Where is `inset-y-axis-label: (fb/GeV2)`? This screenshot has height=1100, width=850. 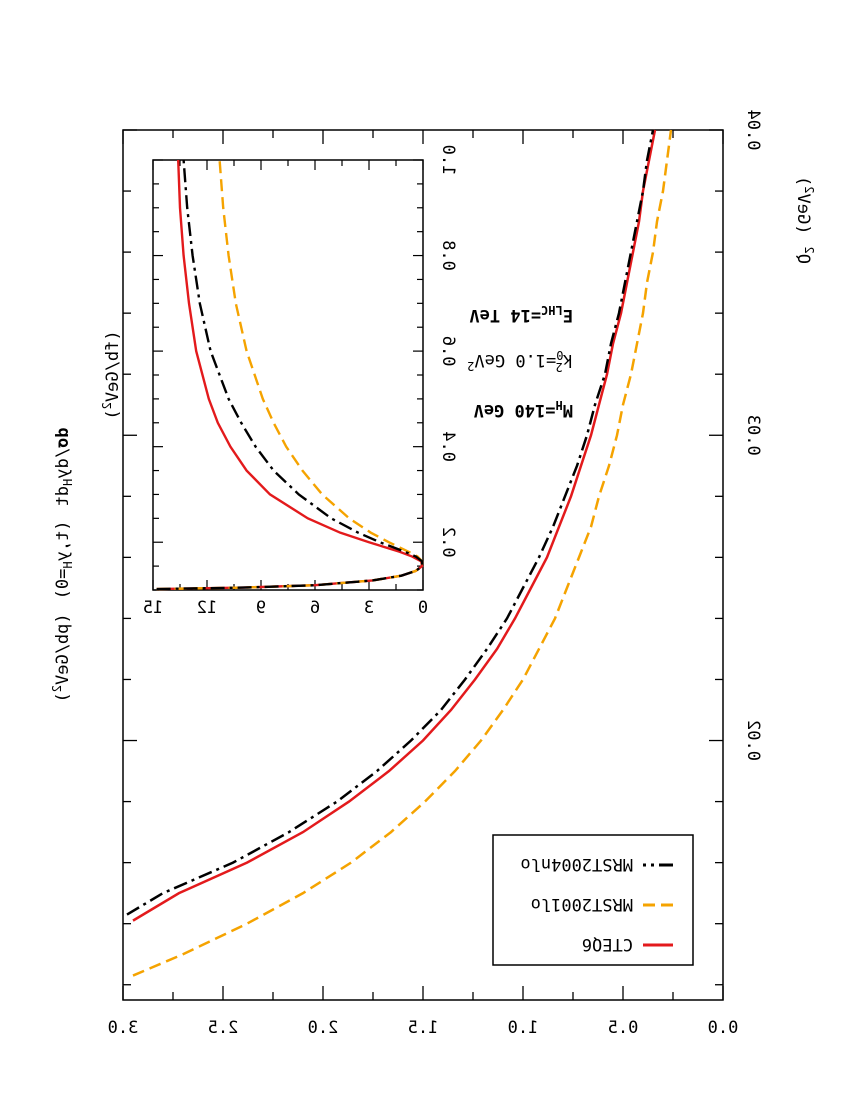 inset-y-axis-label: (fb/GeV2) is located at coordinates (111, 374).